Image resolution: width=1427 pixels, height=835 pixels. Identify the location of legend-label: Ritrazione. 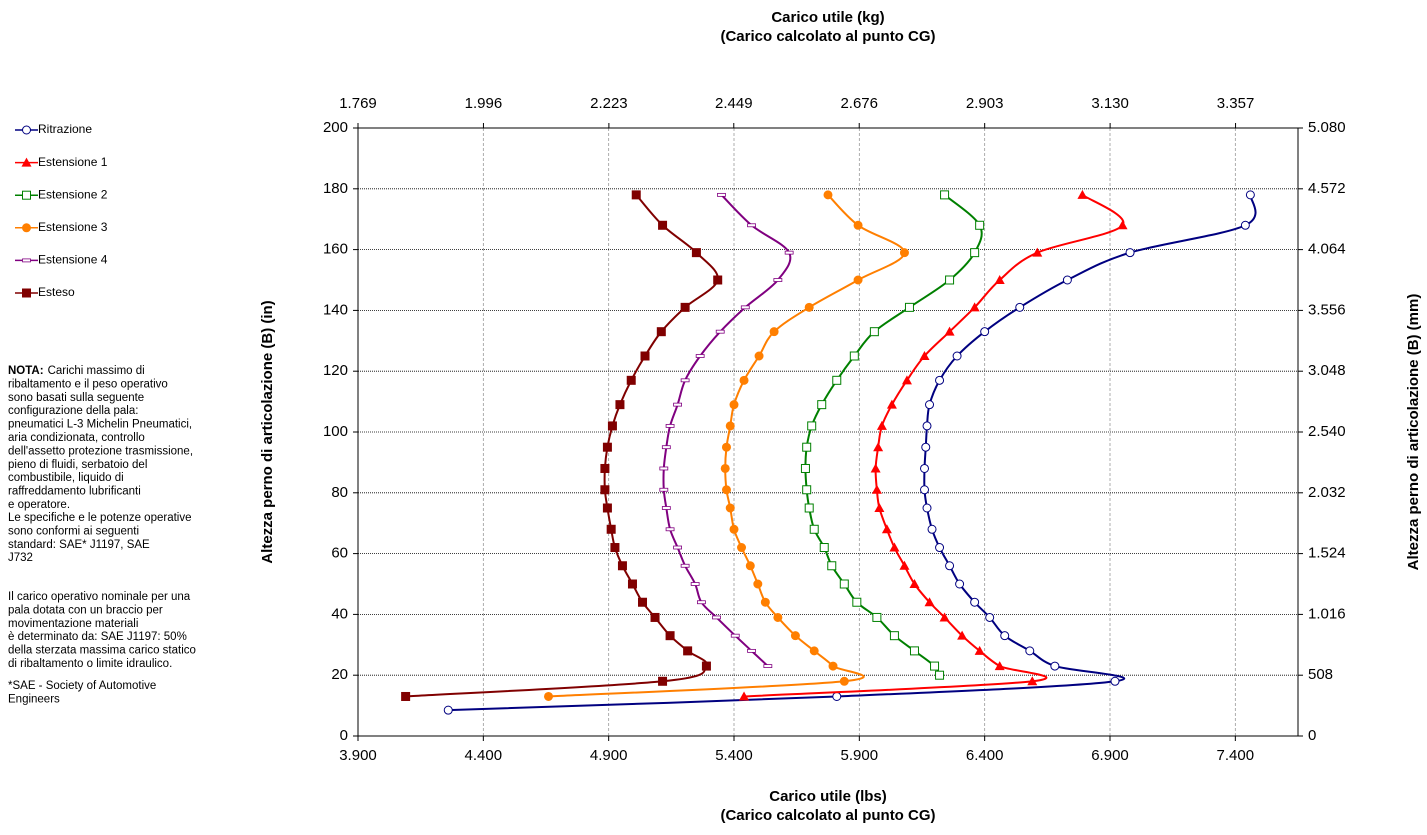
(65, 129).